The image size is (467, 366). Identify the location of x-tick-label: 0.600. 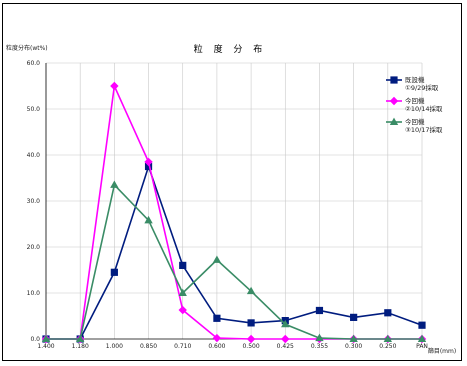
(216, 346).